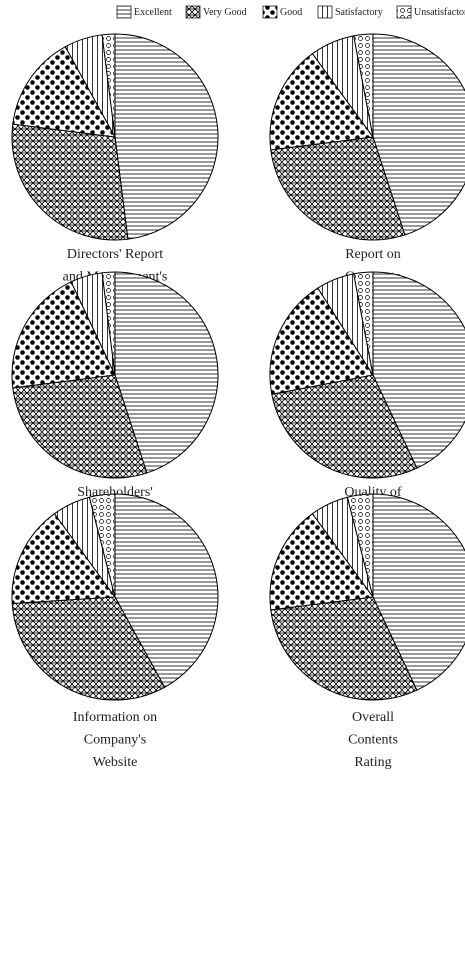 The width and height of the screenshot is (465, 968). What do you see at coordinates (115, 254) in the screenshot?
I see `chart-title: Directors' Report` at bounding box center [115, 254].